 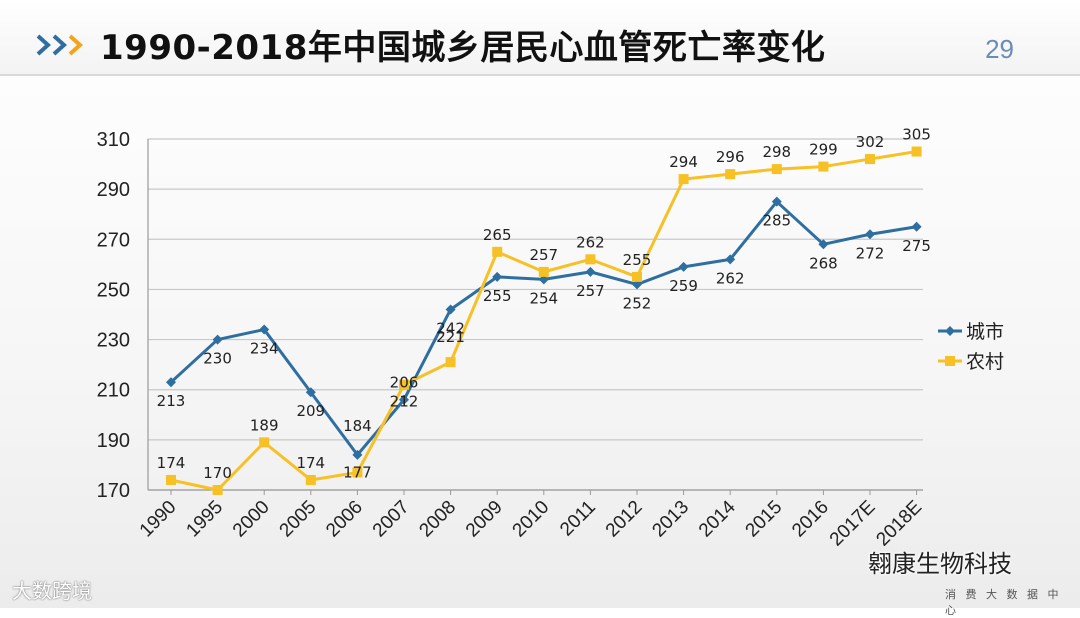 What do you see at coordinates (437, 519) in the screenshot?
I see `x-tick-label: 2008` at bounding box center [437, 519].